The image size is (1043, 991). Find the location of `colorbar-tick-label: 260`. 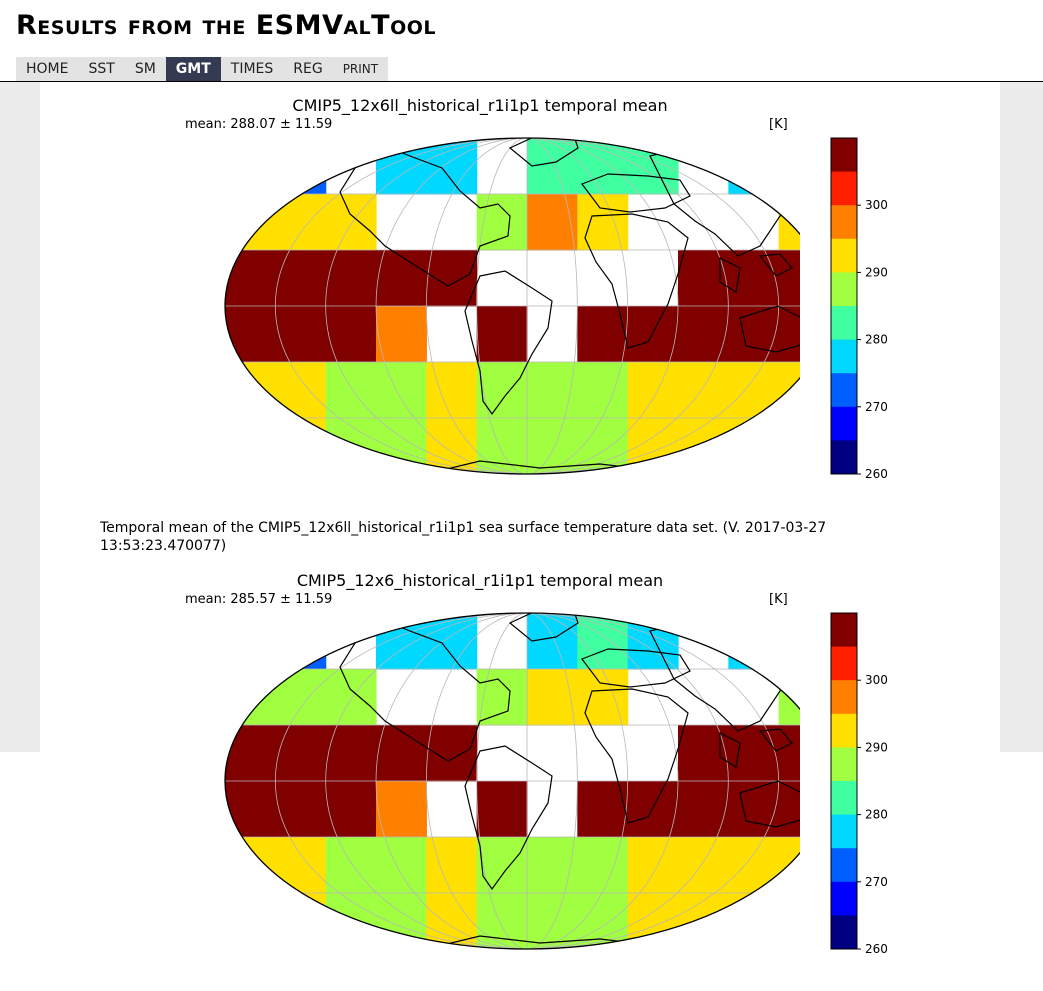

colorbar-tick-label: 260 is located at coordinates (876, 474).